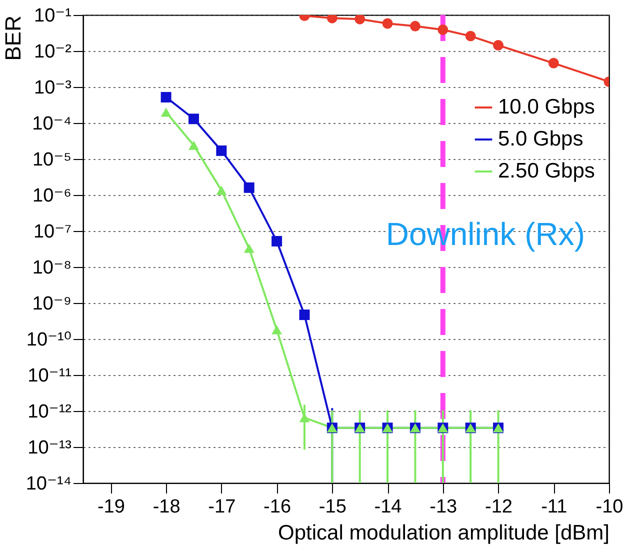 This screenshot has width=641, height=553. What do you see at coordinates (444, 507) in the screenshot?
I see `x-tick-label: -13` at bounding box center [444, 507].